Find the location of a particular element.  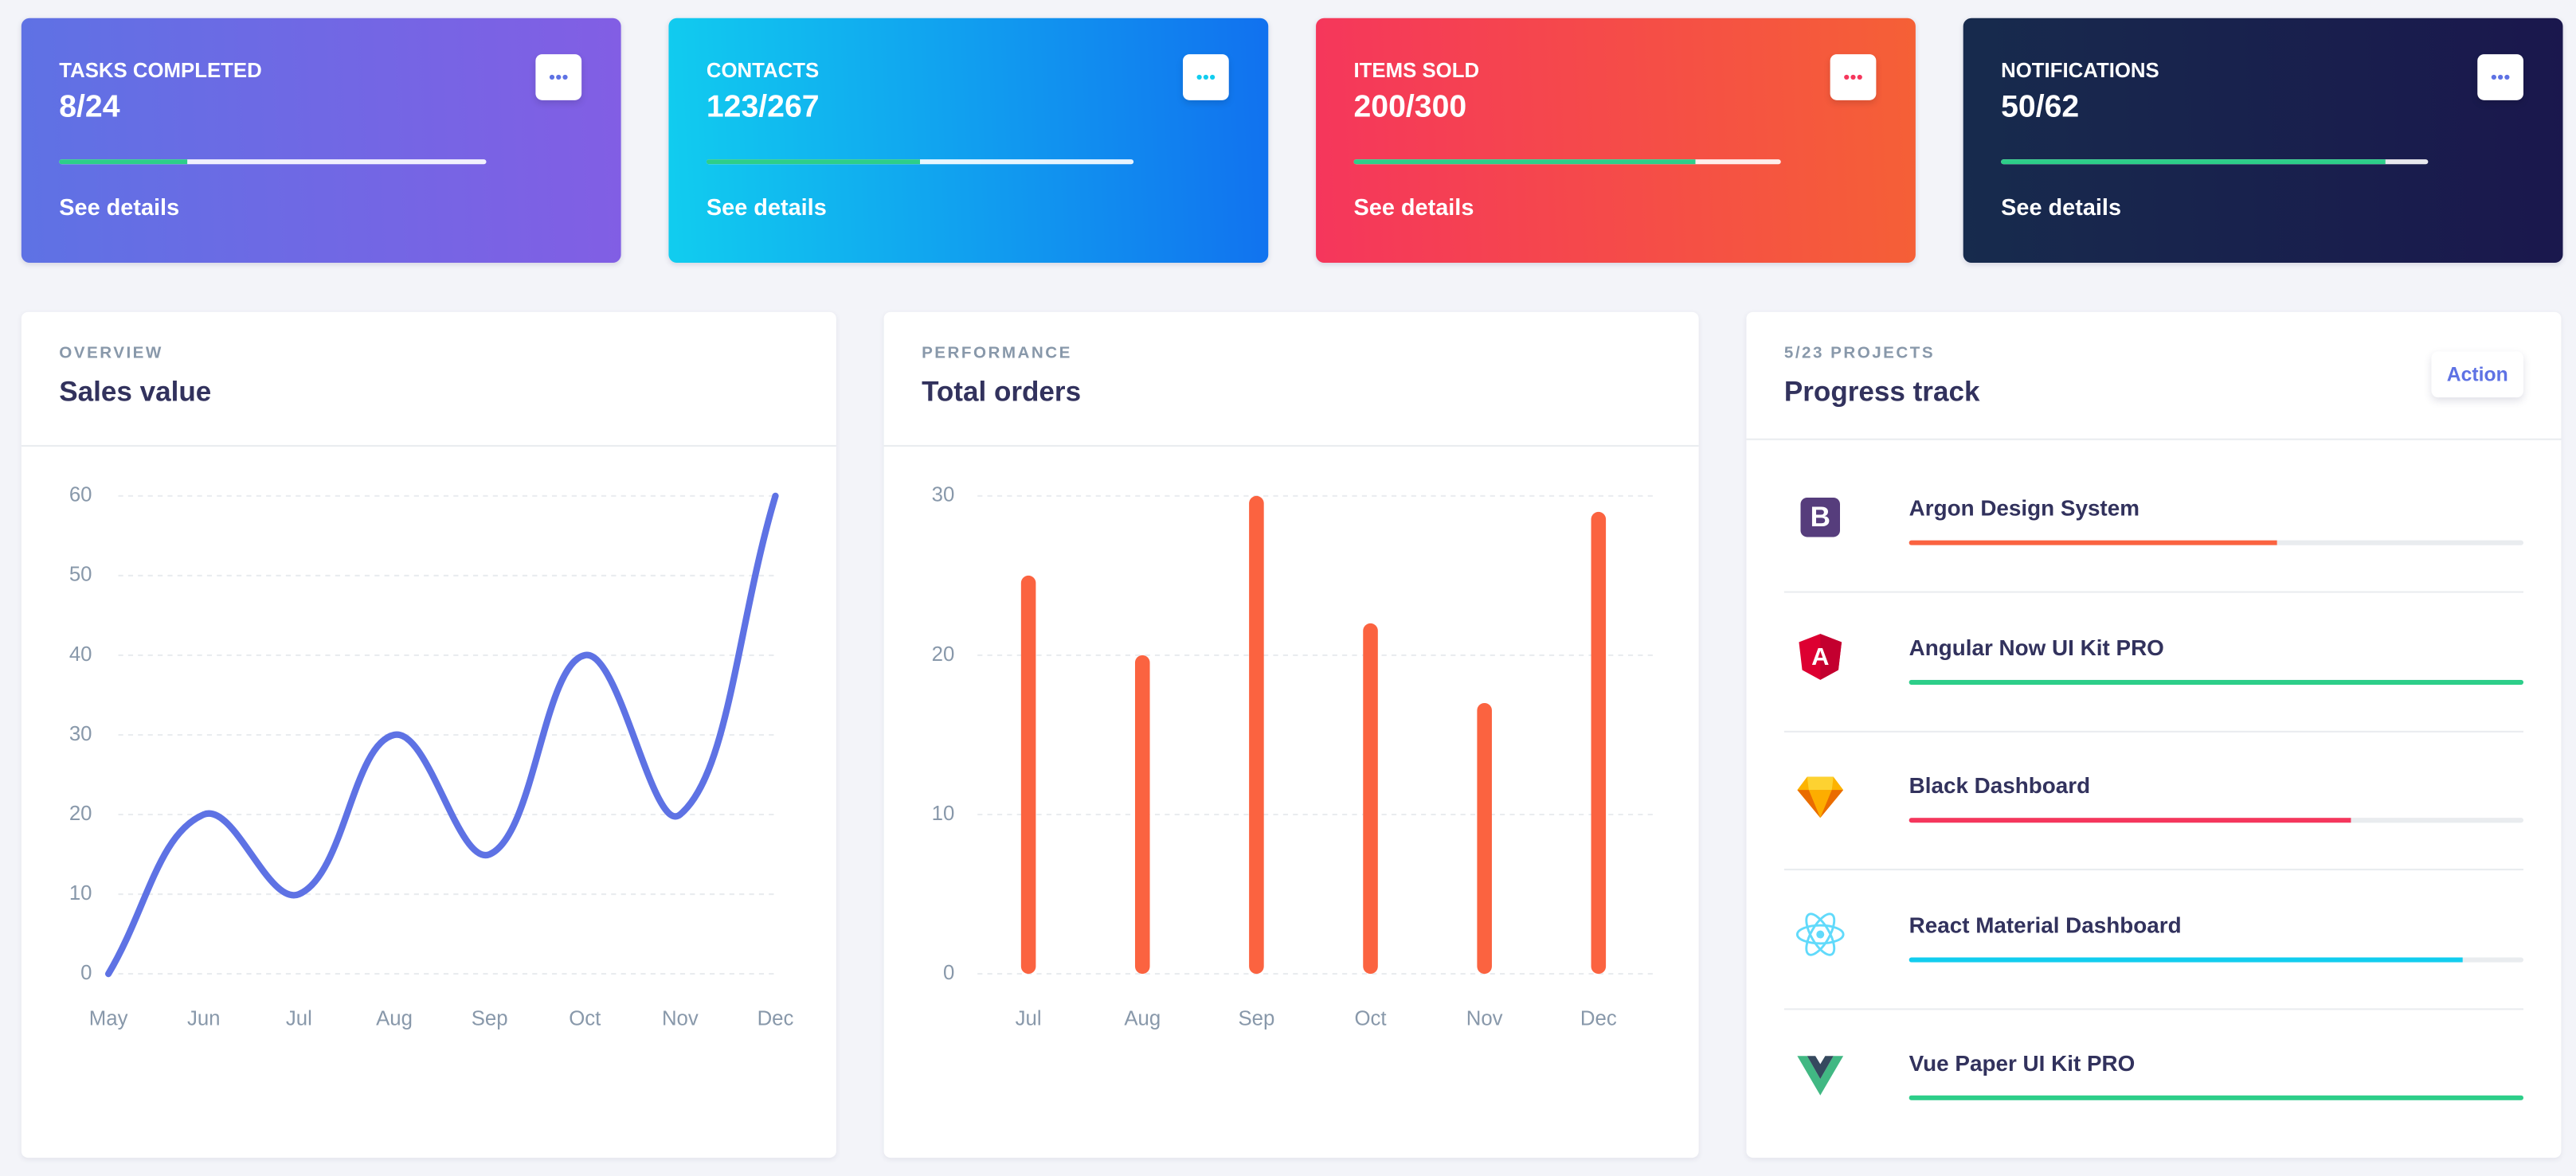

stat-value: 123/267 is located at coordinates (763, 108).